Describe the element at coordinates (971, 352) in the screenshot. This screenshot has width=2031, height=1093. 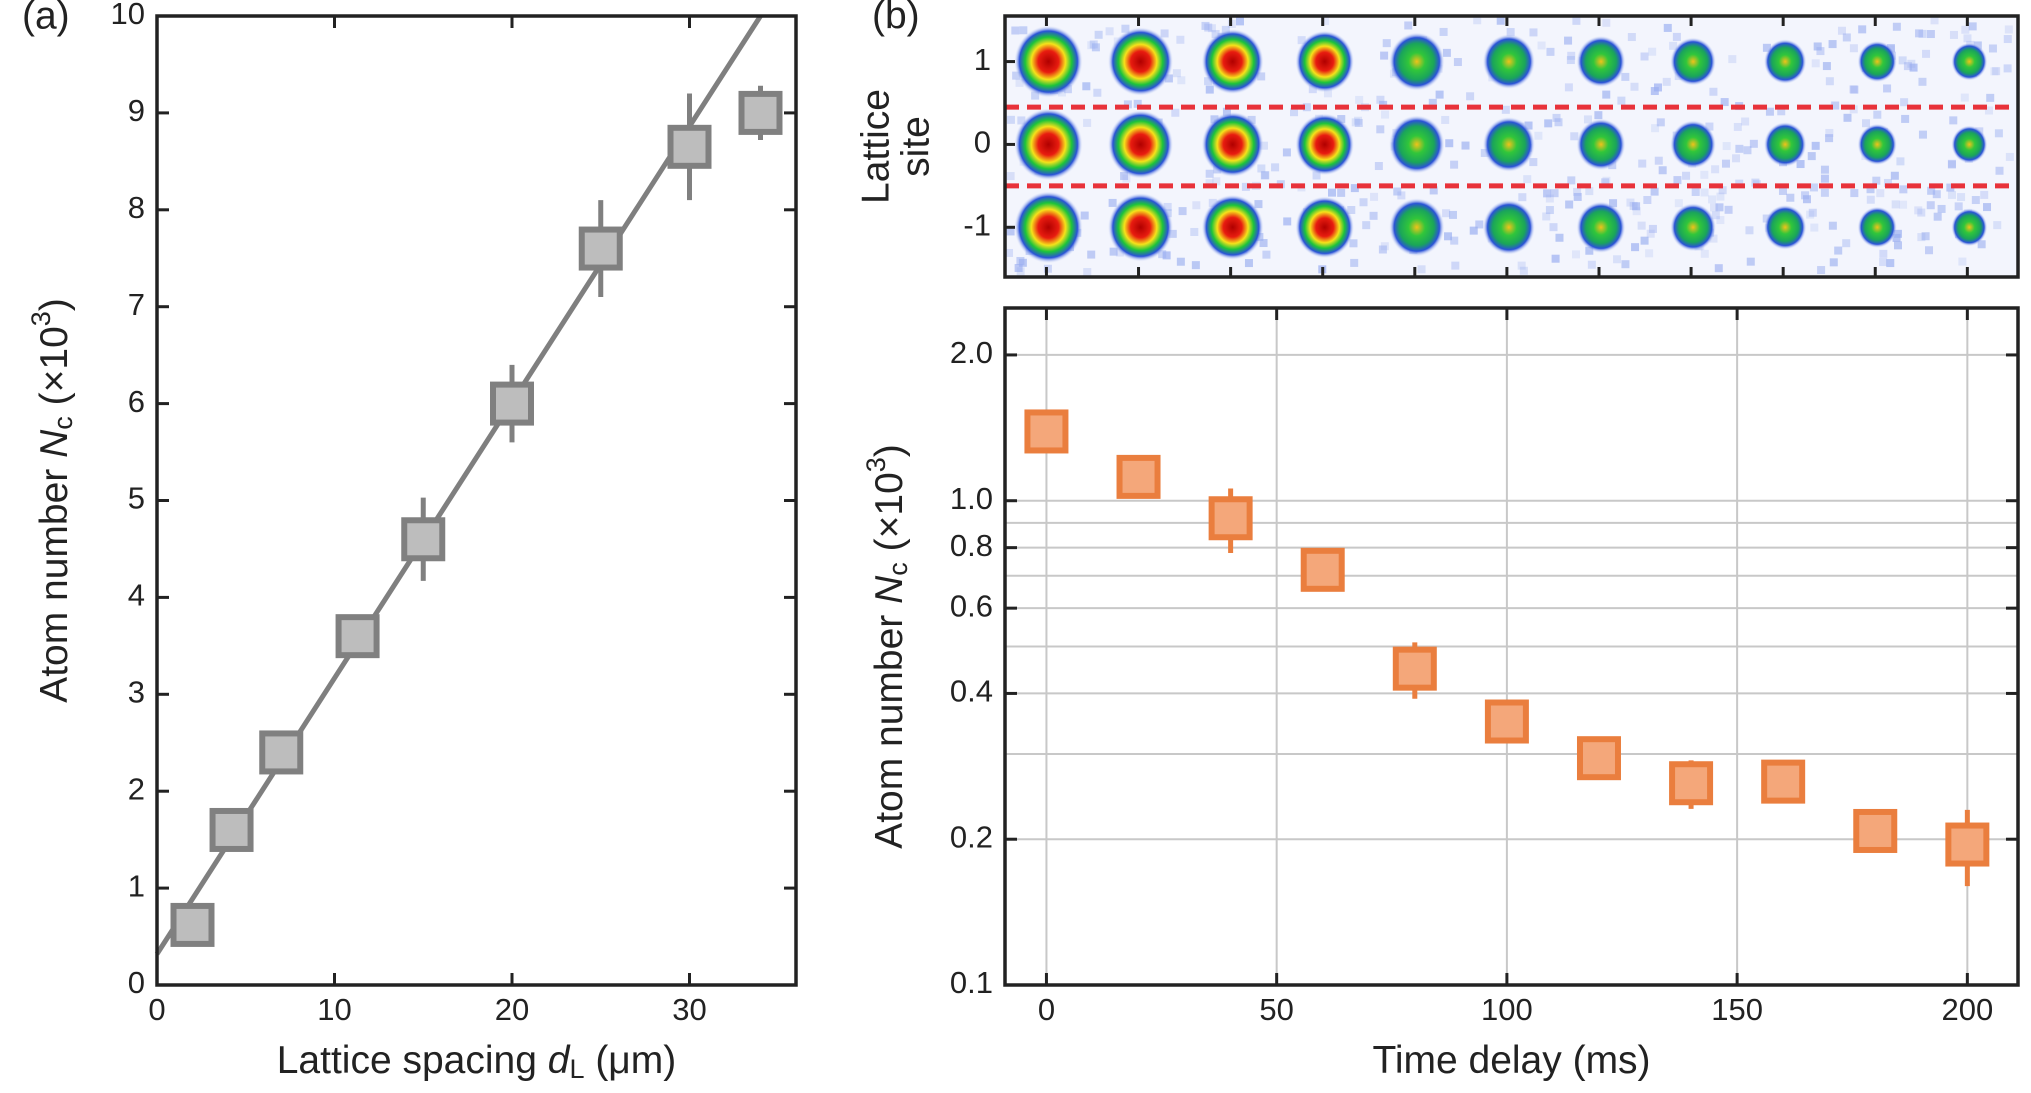
I see `y-tick-label: 2.0` at that location.